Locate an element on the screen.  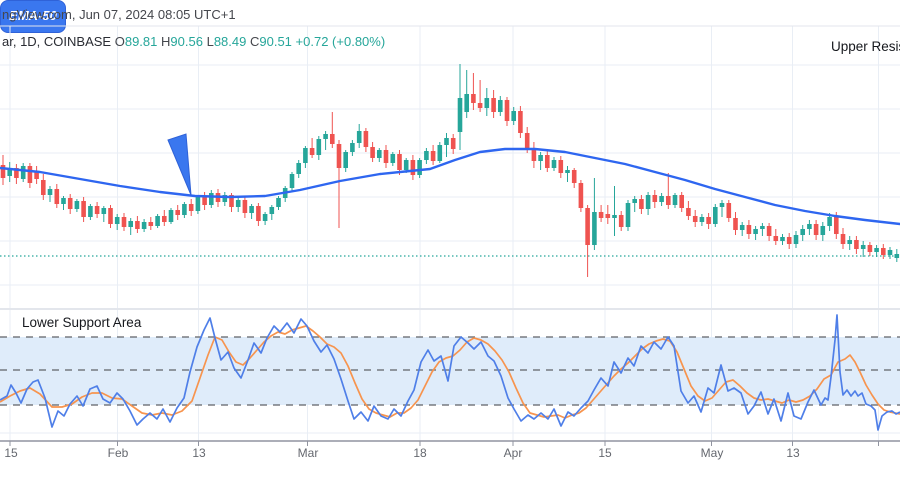
watermark-timestamp: ngView.com, Jun 07, 2024 08:05 UTC+1 is located at coordinates (119, 14).